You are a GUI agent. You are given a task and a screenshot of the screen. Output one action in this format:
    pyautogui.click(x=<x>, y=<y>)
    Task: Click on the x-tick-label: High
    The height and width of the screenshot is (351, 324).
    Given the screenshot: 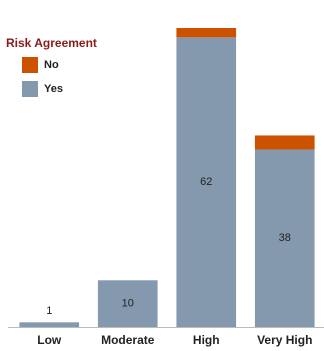 What is the action you would take?
    pyautogui.click(x=206, y=340)
    